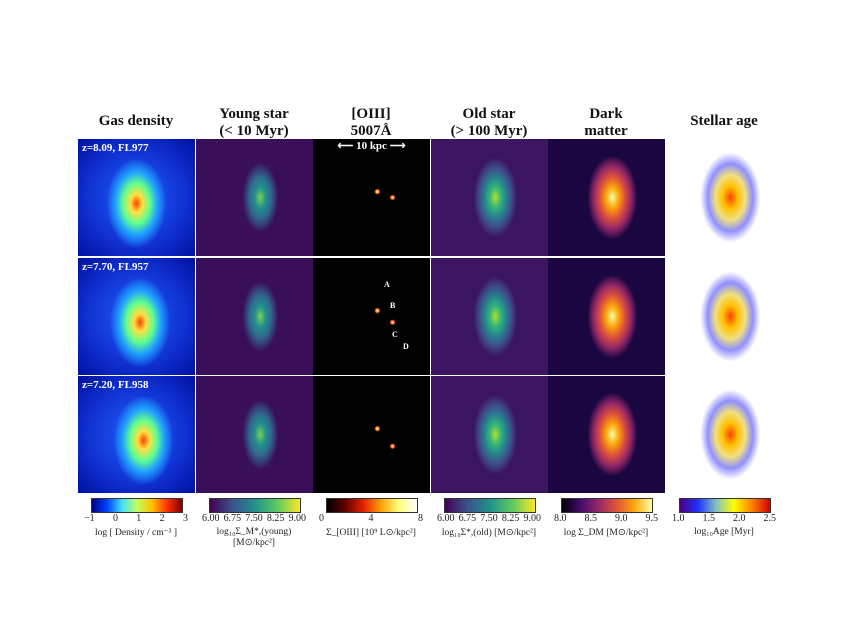  What do you see at coordinates (489, 533) in the screenshot?
I see `colorbar-label: log₁₀Σ*,(old) [M⊙/kpc²]` at bounding box center [489, 533].